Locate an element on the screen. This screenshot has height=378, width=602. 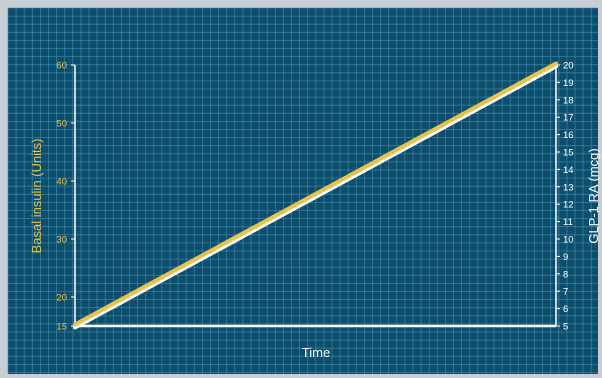
left-tick-label: 60 is located at coordinates (61, 66).